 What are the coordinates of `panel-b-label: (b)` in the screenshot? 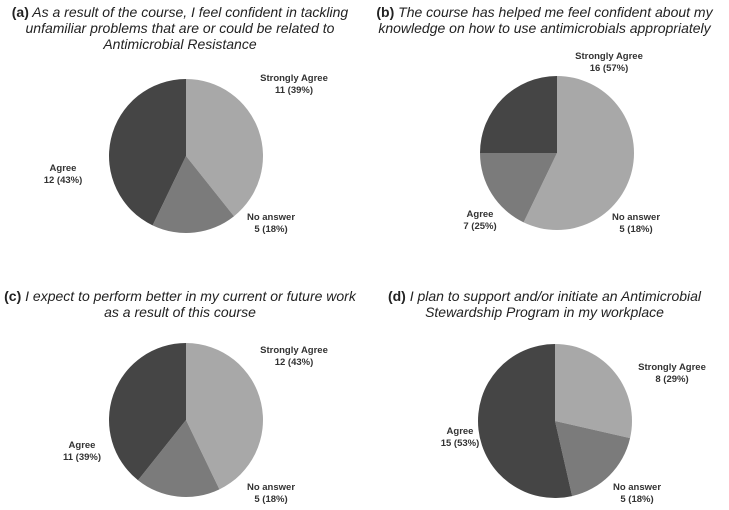 It's located at (385, 12).